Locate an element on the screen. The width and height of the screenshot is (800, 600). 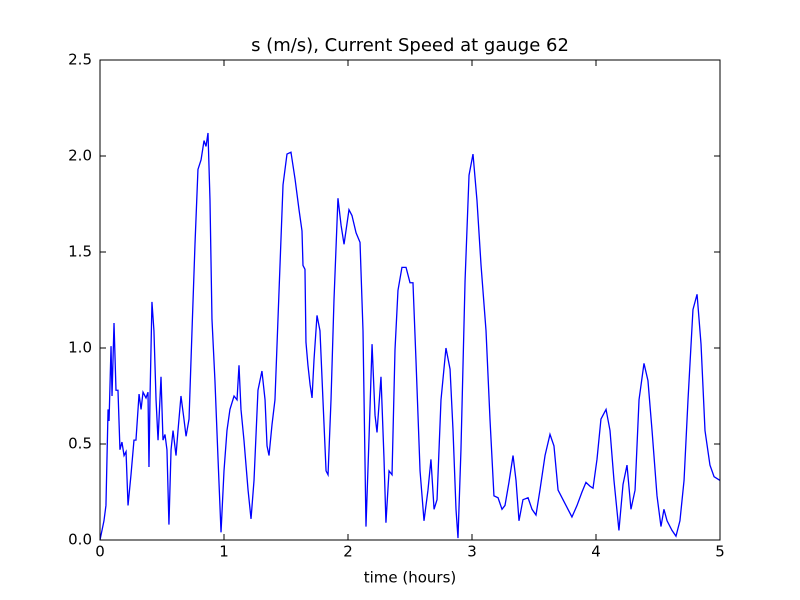
x-tick-label: 3 is located at coordinates (472, 552).